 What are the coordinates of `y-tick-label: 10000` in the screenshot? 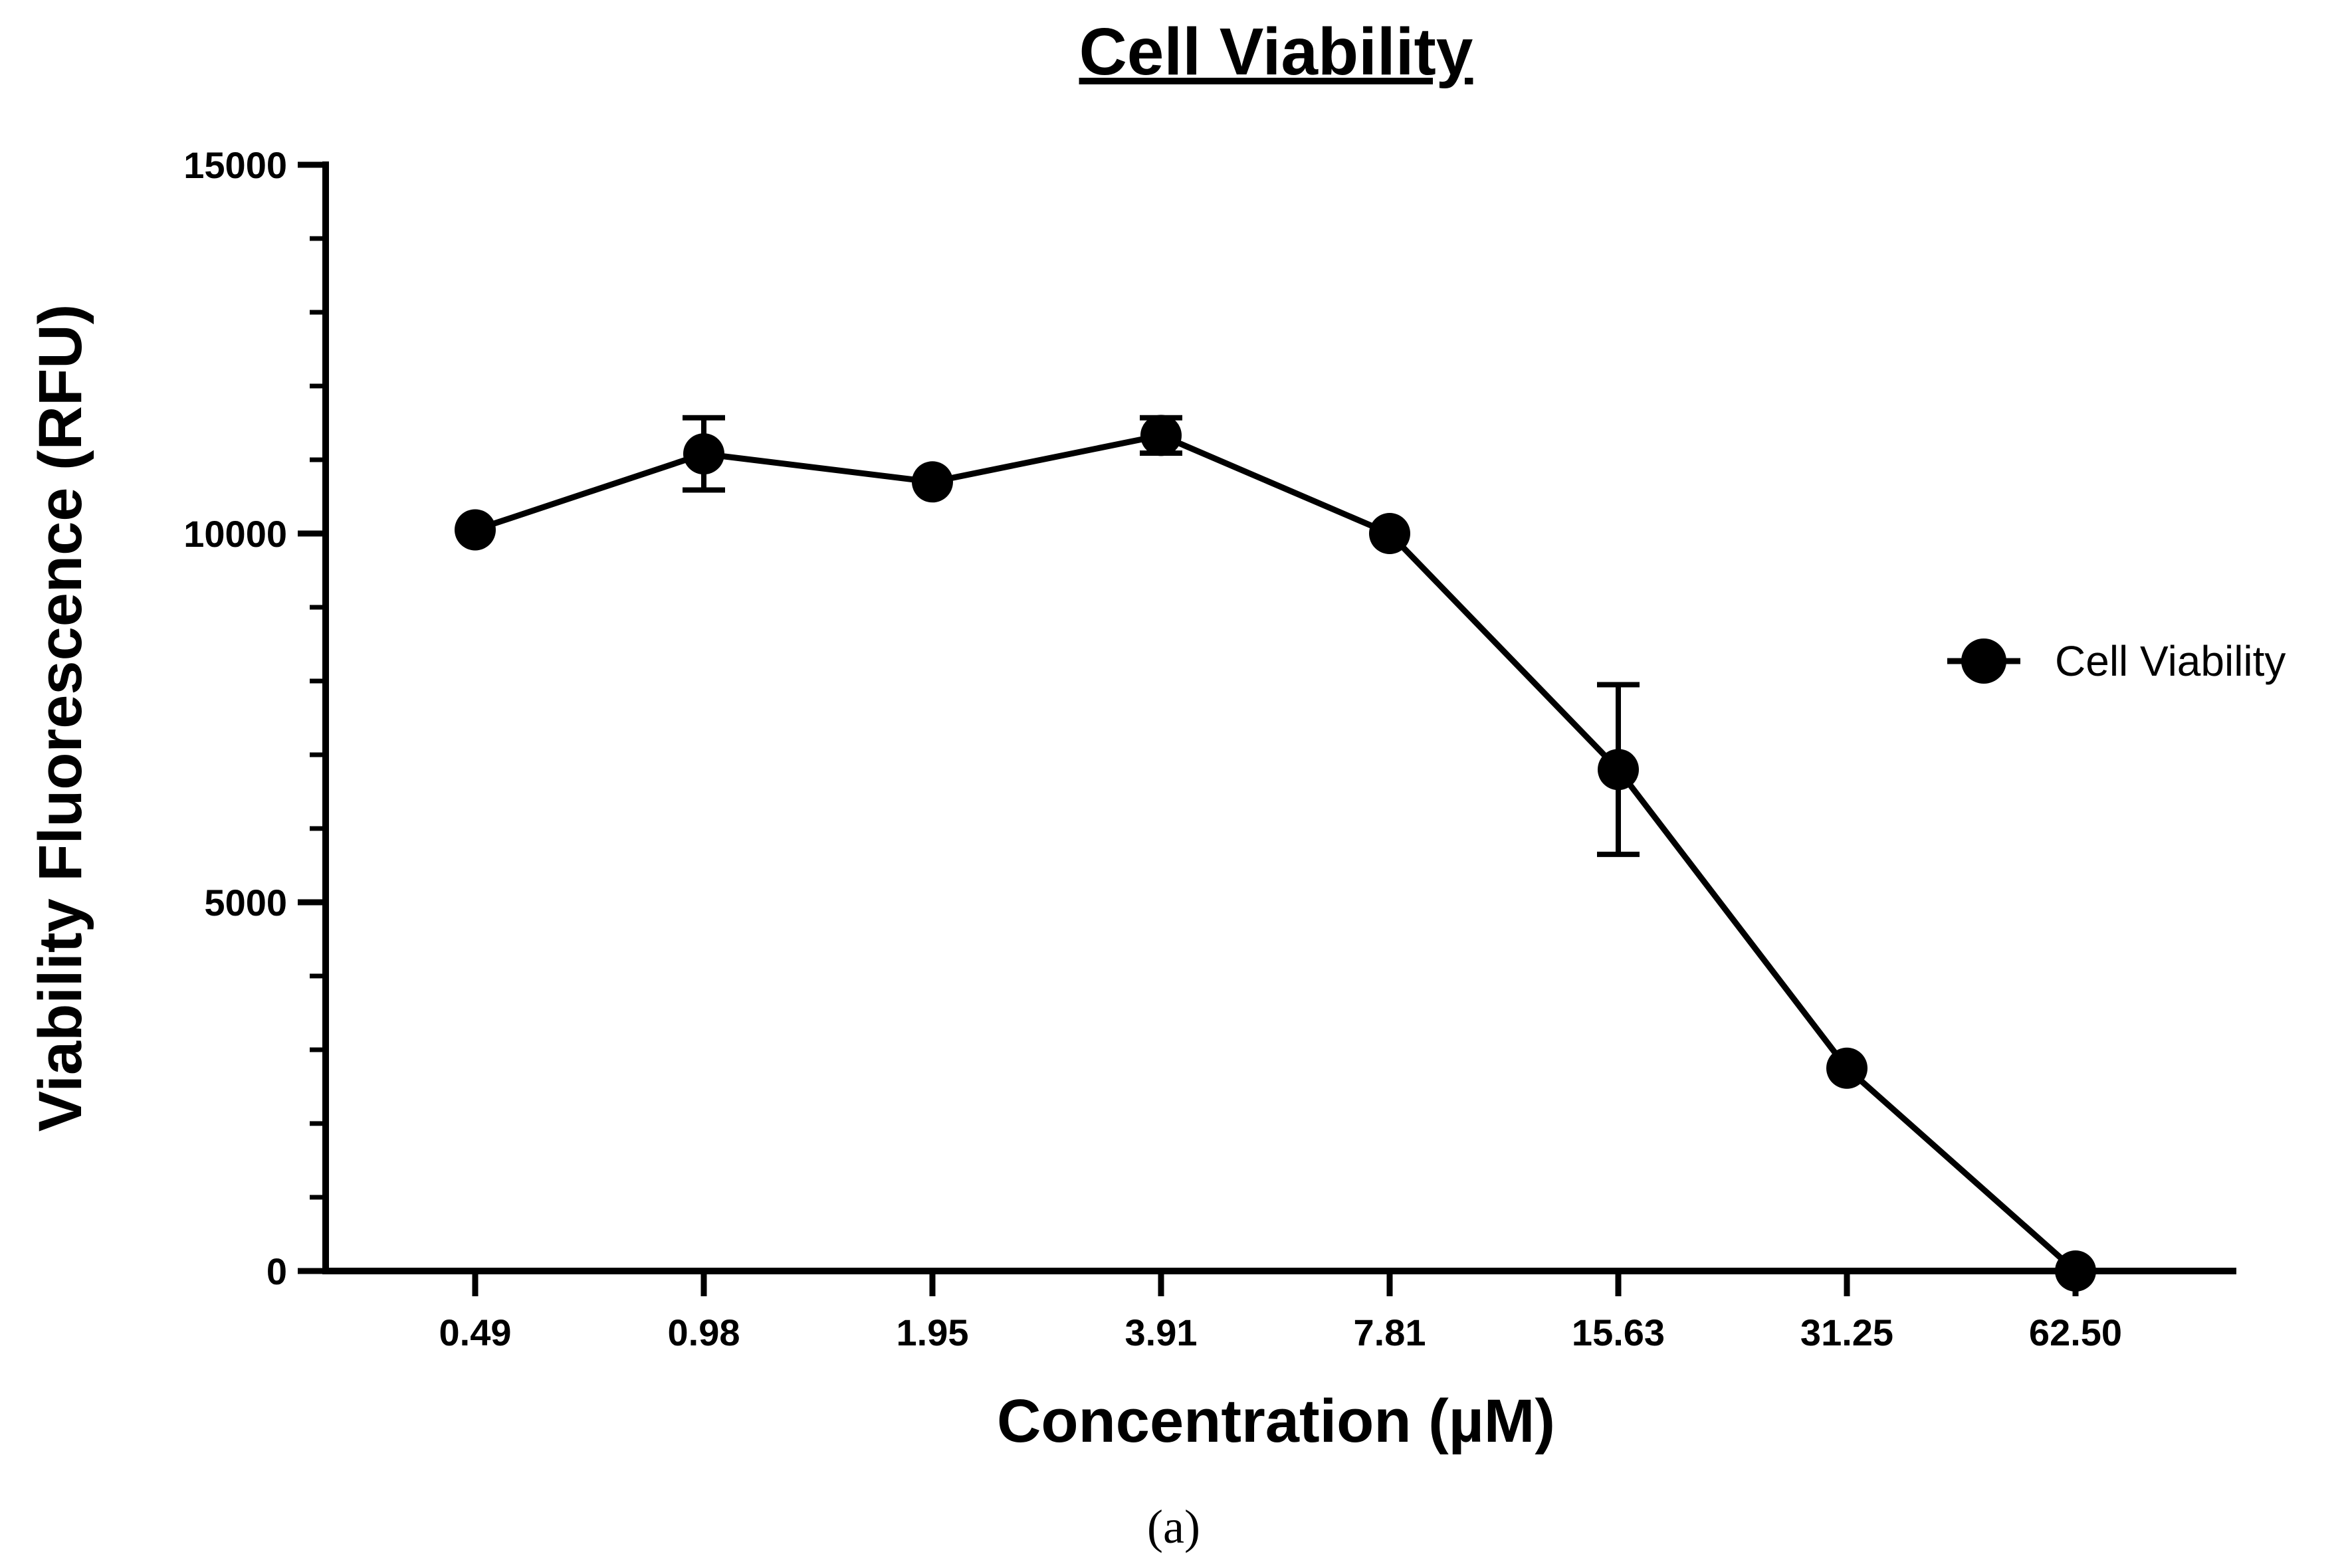 It's located at (235, 534).